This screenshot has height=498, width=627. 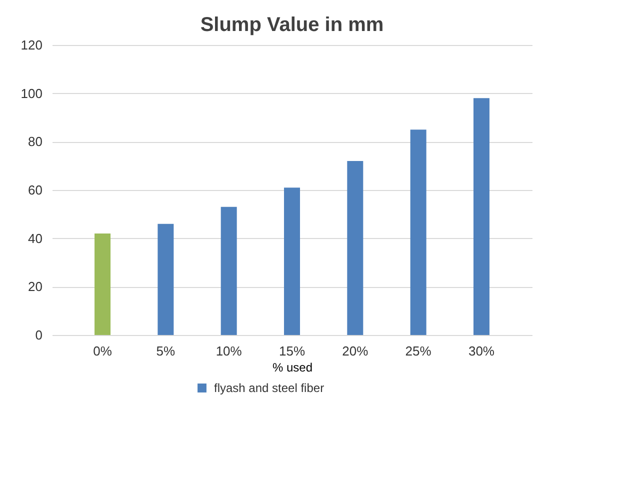 What do you see at coordinates (269, 388) in the screenshot?
I see `legend-label: flyash and steel fiber` at bounding box center [269, 388].